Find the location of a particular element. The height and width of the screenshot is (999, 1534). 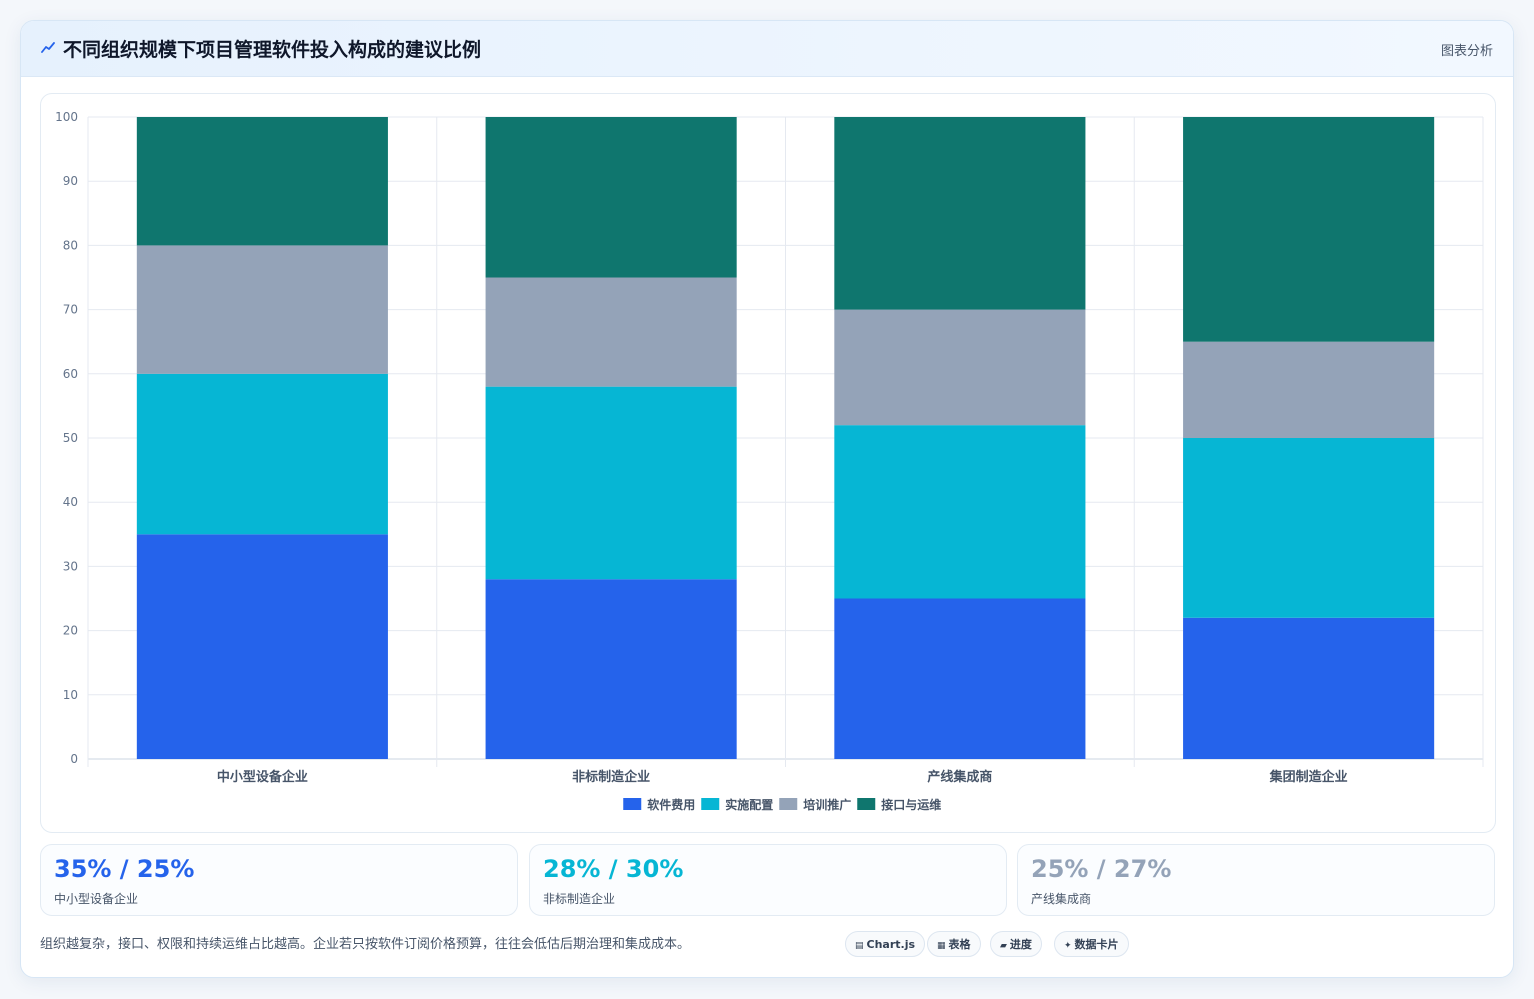

y-tick-label: 60 is located at coordinates (70, 374).